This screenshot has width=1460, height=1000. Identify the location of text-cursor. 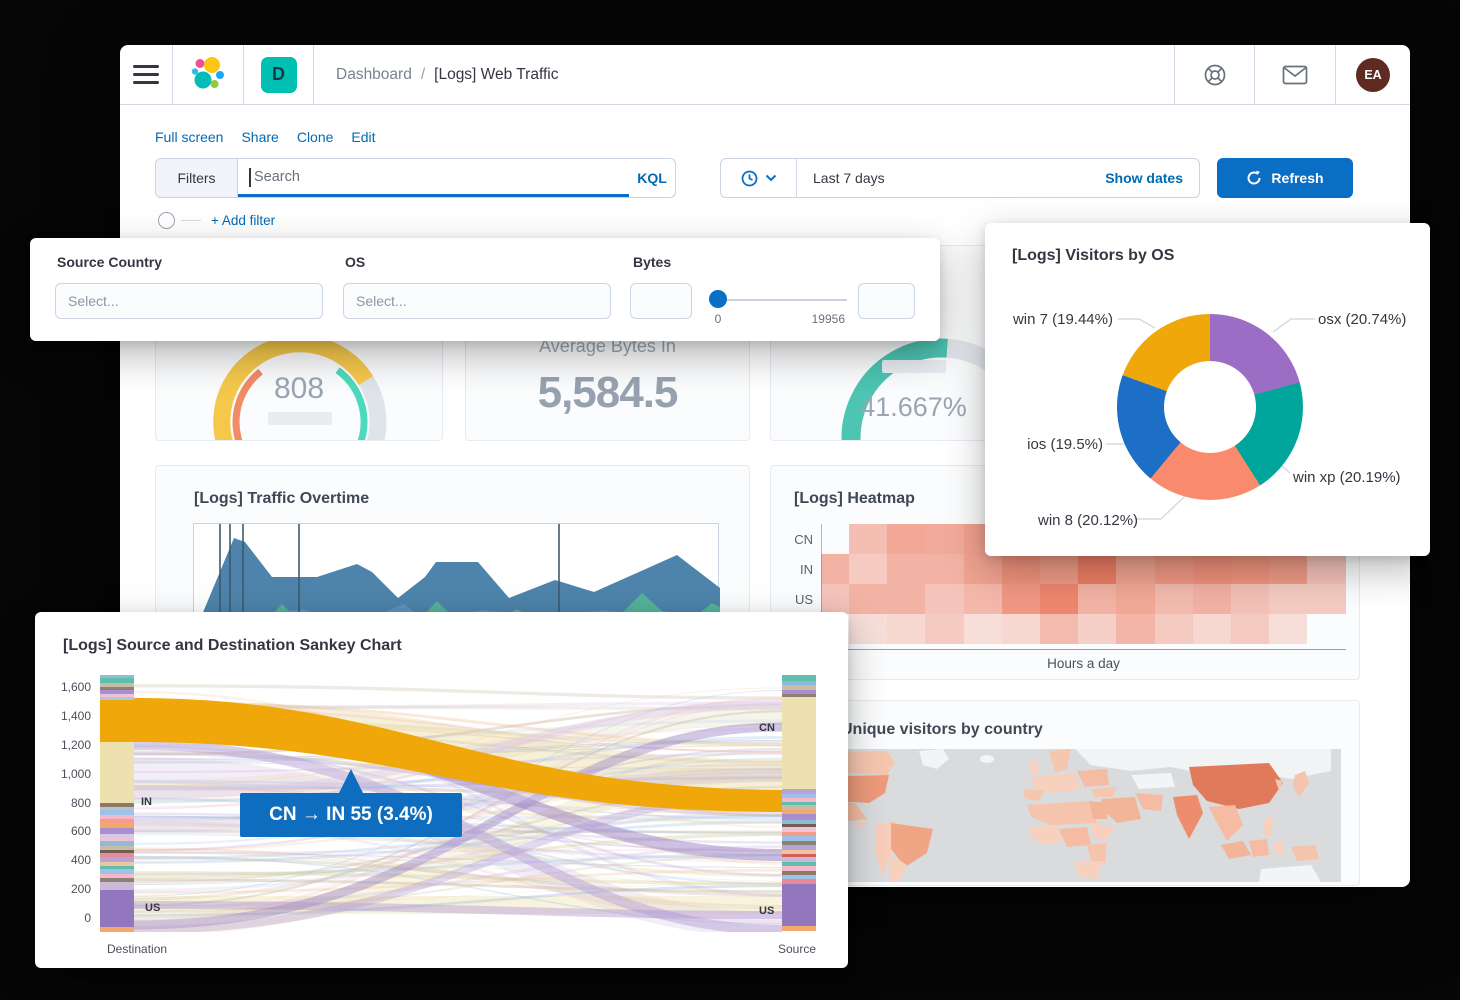
(250, 177).